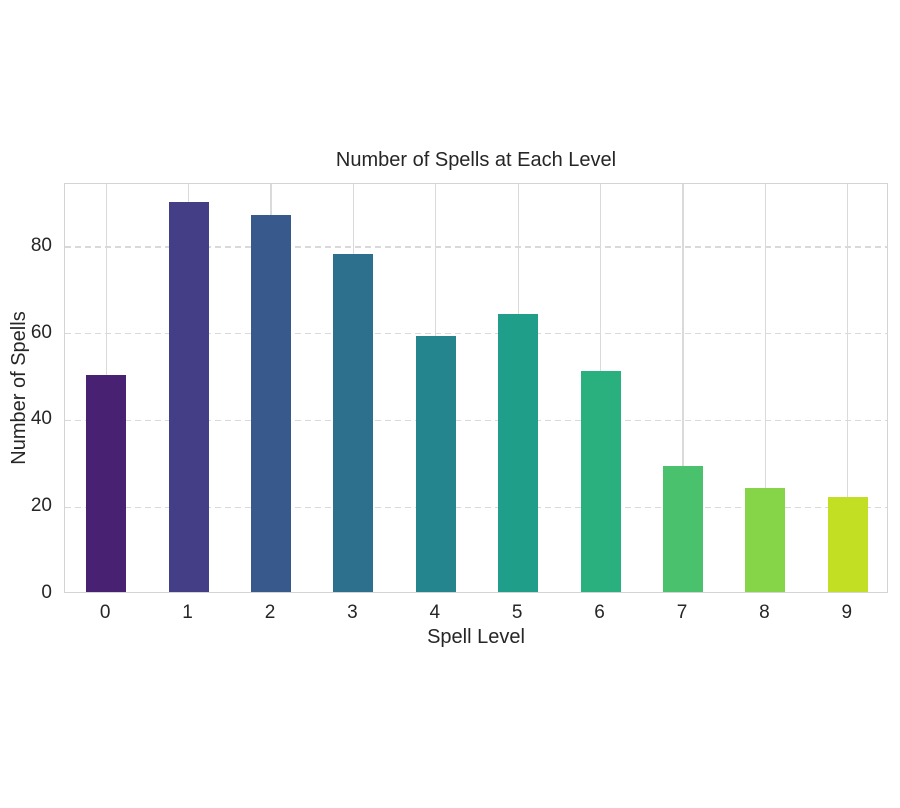 The width and height of the screenshot is (900, 808). What do you see at coordinates (476, 637) in the screenshot?
I see `x-axis-label: Spell Level` at bounding box center [476, 637].